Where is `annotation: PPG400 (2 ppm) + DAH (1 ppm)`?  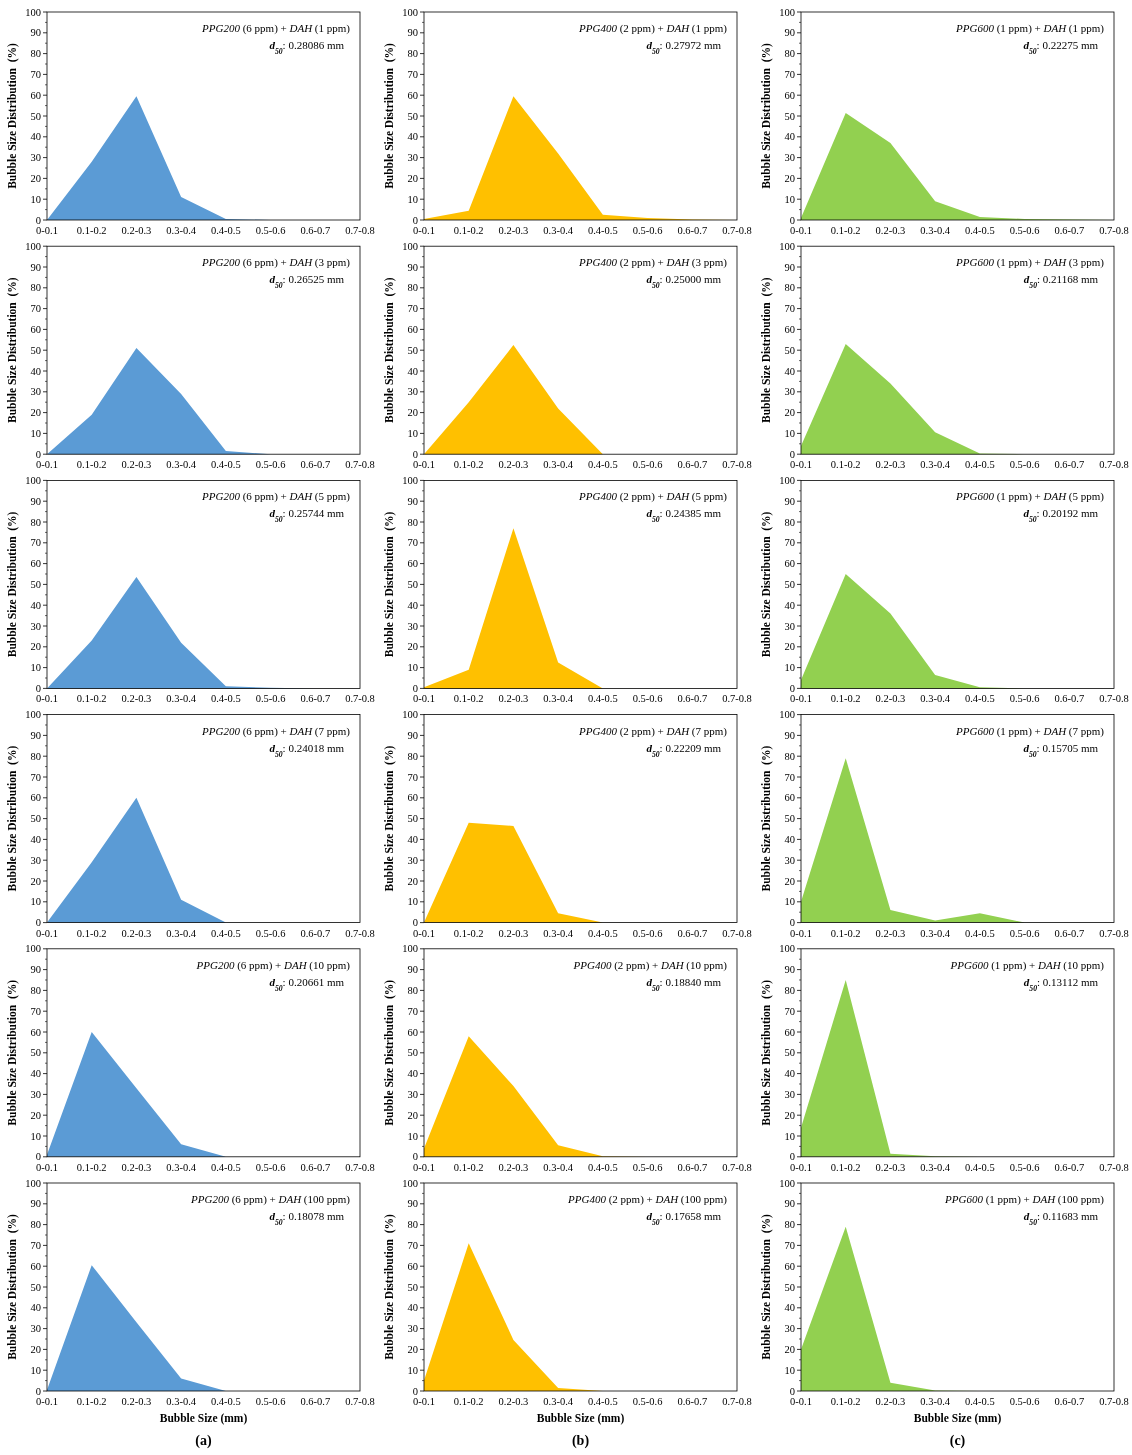
annotation: PPG400 (2 ppm) + DAH (1 ppm) is located at coordinates (653, 28).